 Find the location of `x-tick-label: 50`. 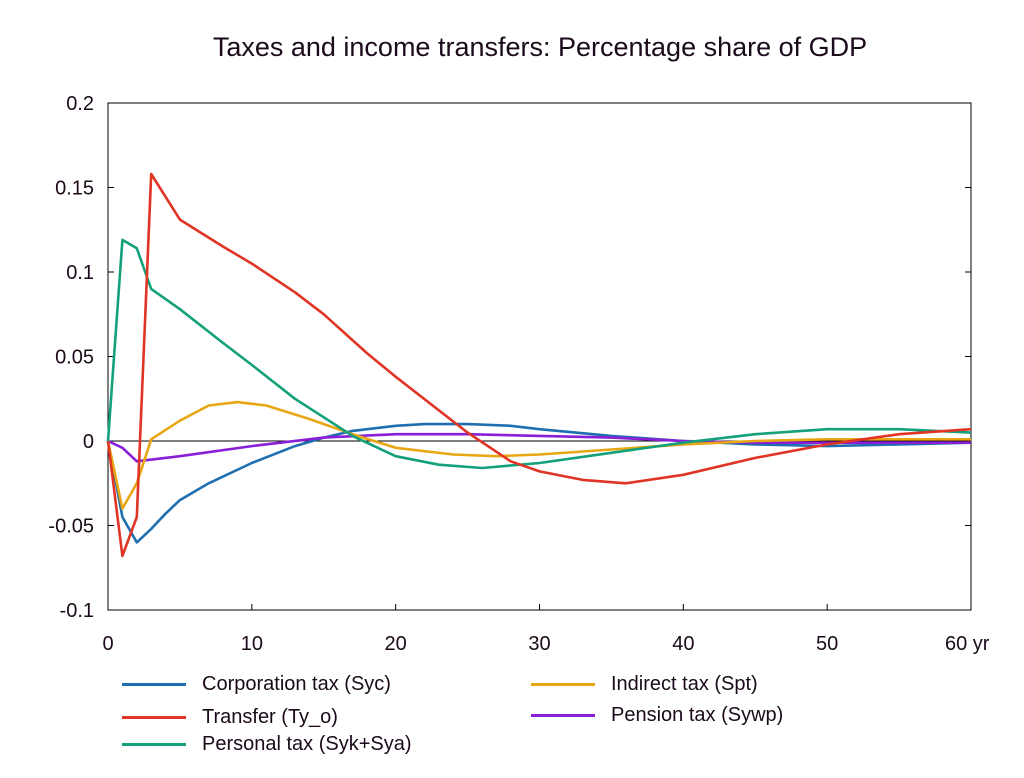

x-tick-label: 50 is located at coordinates (827, 644).